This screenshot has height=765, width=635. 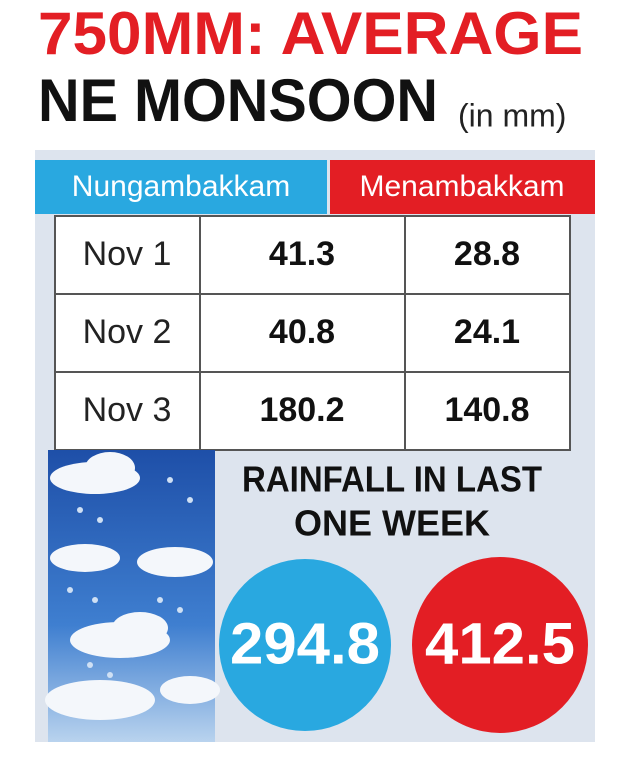 What do you see at coordinates (127, 332) in the screenshot?
I see `row-label: Nov 2` at bounding box center [127, 332].